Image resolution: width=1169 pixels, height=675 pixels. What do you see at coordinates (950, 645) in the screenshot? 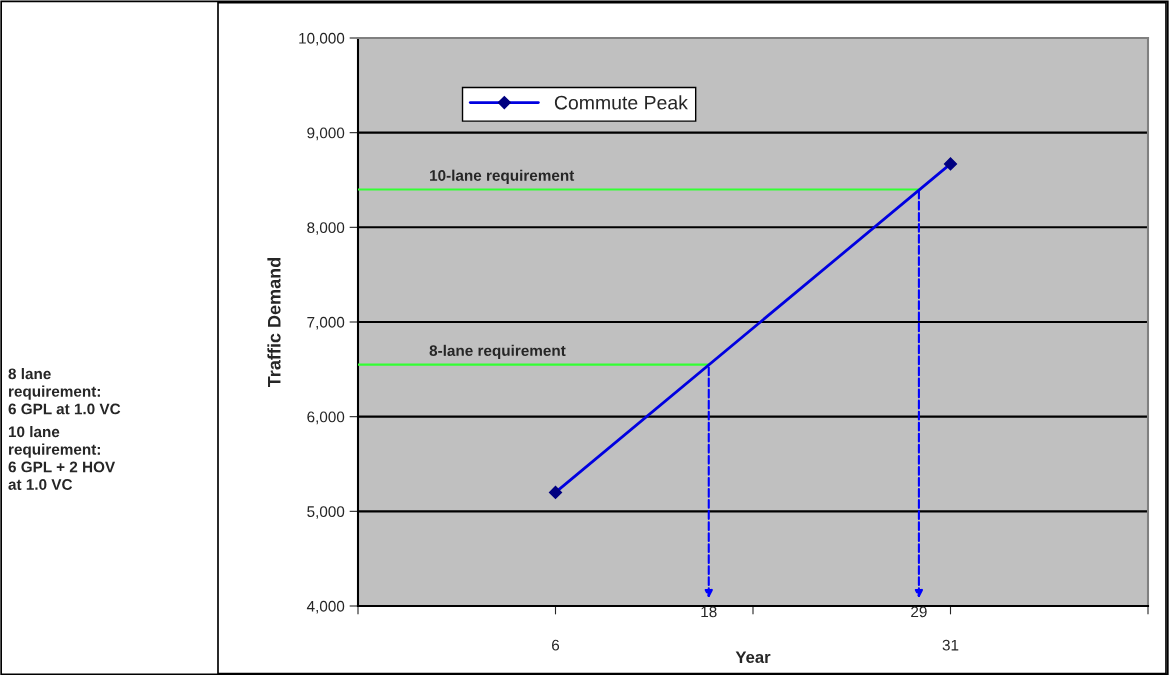
I see `x-tick-label: 31` at bounding box center [950, 645].